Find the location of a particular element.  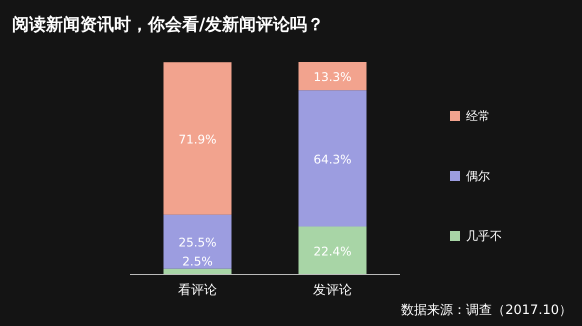

legend-label: 几乎不 is located at coordinates (484, 236).